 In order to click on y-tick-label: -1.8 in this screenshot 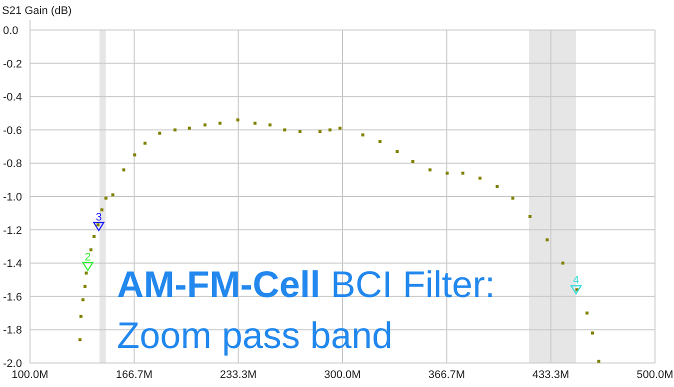, I will do `click(12, 330)`.